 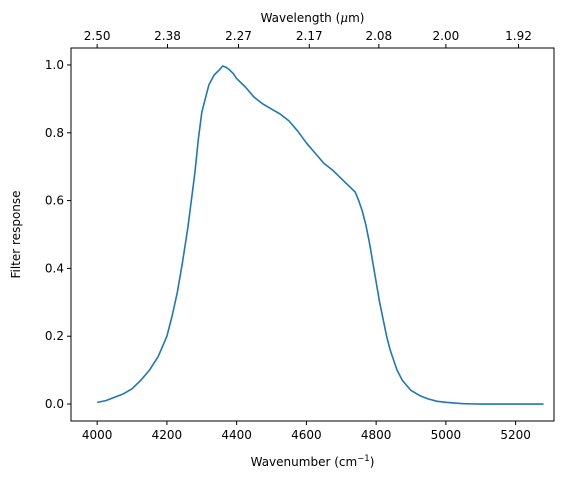 I want to click on top-tick-label: 1.92, so click(x=518, y=36).